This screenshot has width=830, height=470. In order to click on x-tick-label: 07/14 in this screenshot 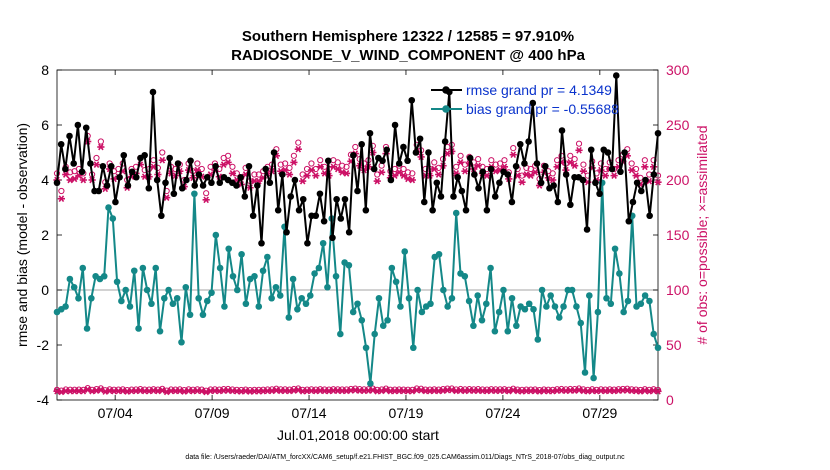, I will do `click(309, 413)`.